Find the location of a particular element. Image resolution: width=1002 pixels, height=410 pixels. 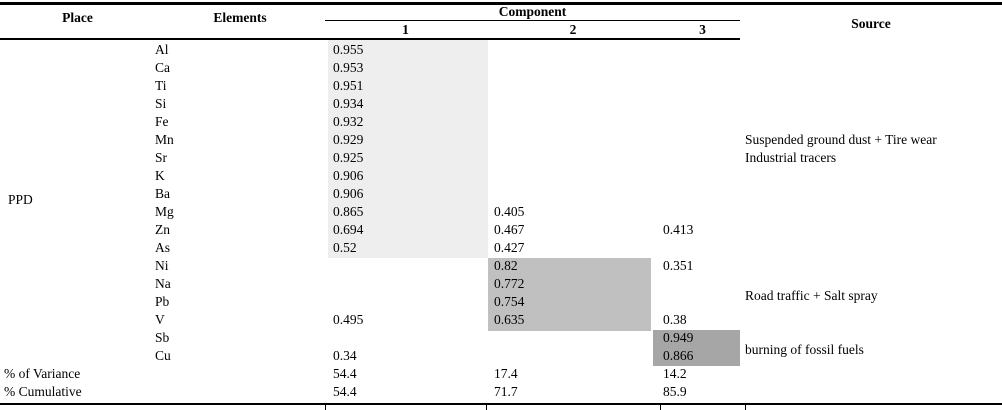

loading-value-c2: 0.427 is located at coordinates (509, 247).